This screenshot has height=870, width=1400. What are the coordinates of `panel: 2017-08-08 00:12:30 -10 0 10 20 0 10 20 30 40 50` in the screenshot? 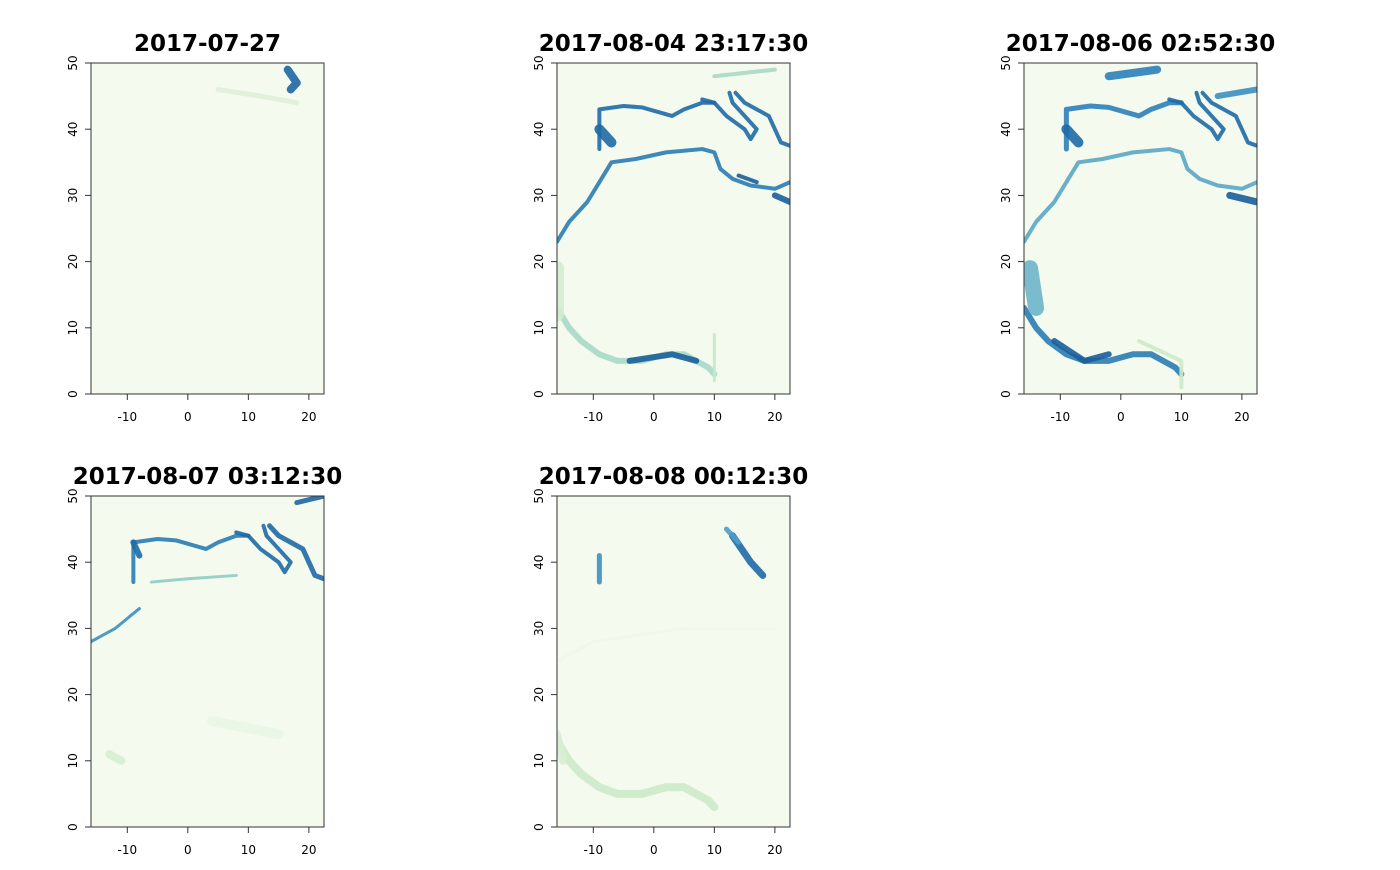 It's located at (670, 660).